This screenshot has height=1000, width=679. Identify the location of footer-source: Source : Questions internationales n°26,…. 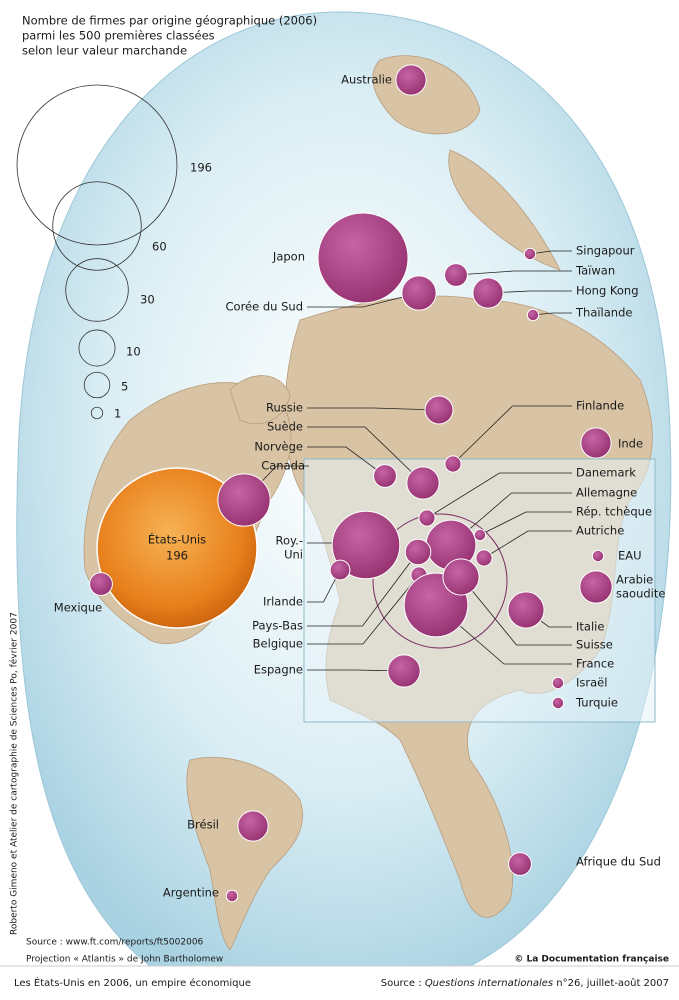
(525, 983).